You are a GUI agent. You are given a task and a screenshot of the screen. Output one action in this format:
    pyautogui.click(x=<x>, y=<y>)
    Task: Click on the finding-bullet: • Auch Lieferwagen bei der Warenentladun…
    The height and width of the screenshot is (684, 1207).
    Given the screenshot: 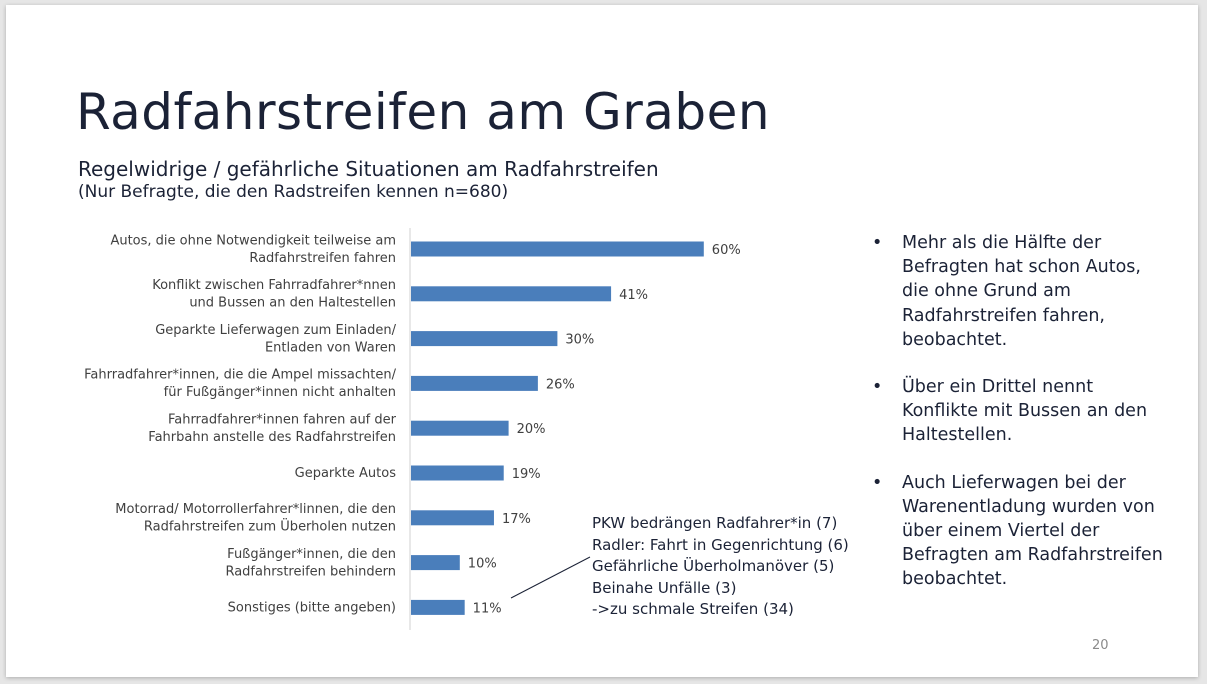 What is the action you would take?
    pyautogui.click(x=1022, y=531)
    